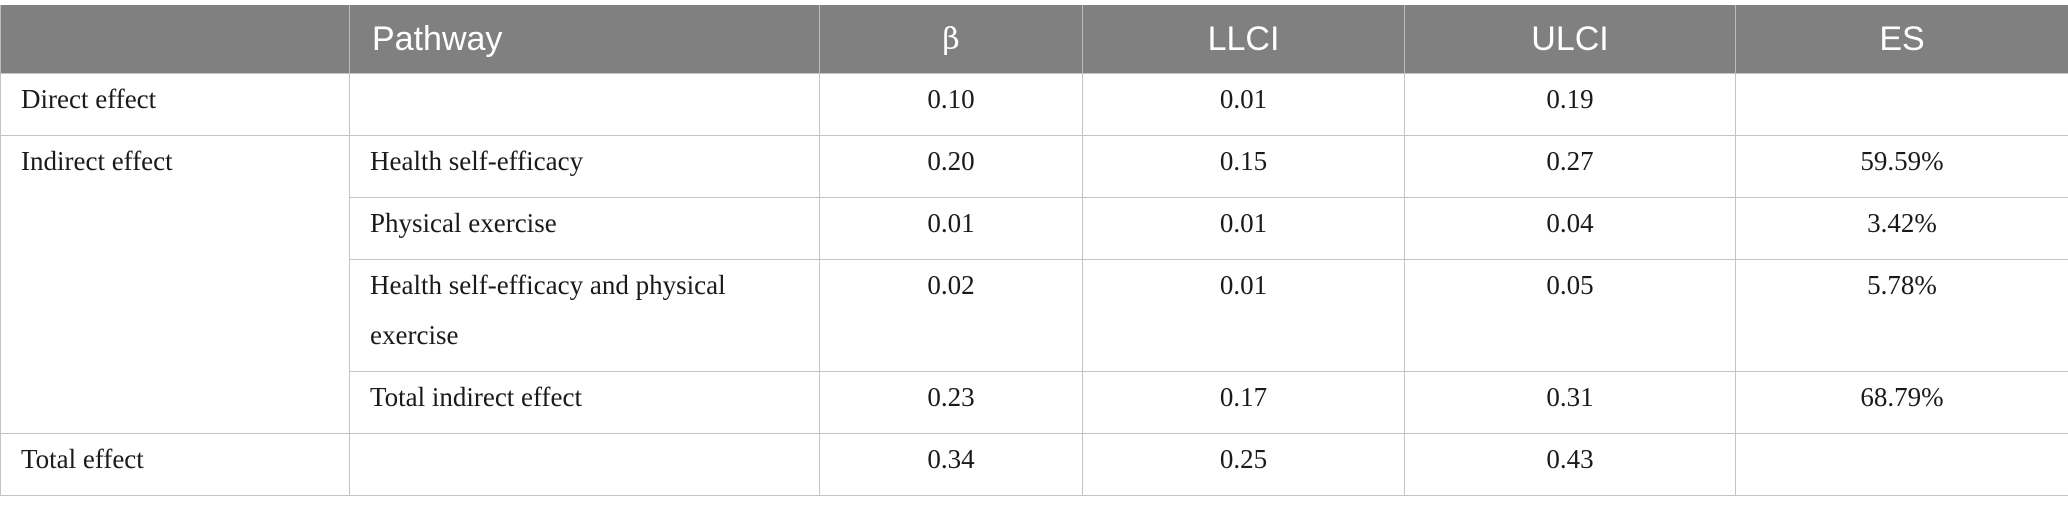 This screenshot has width=2068, height=510. I want to click on row-llci: 0.17, so click(1243, 402).